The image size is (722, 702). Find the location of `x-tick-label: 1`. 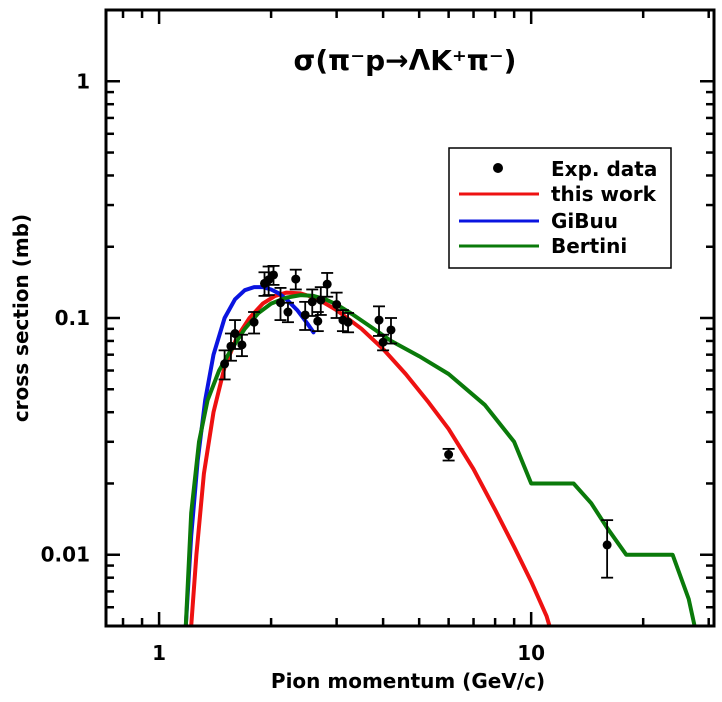

x-tick-label: 1 is located at coordinates (159, 653).